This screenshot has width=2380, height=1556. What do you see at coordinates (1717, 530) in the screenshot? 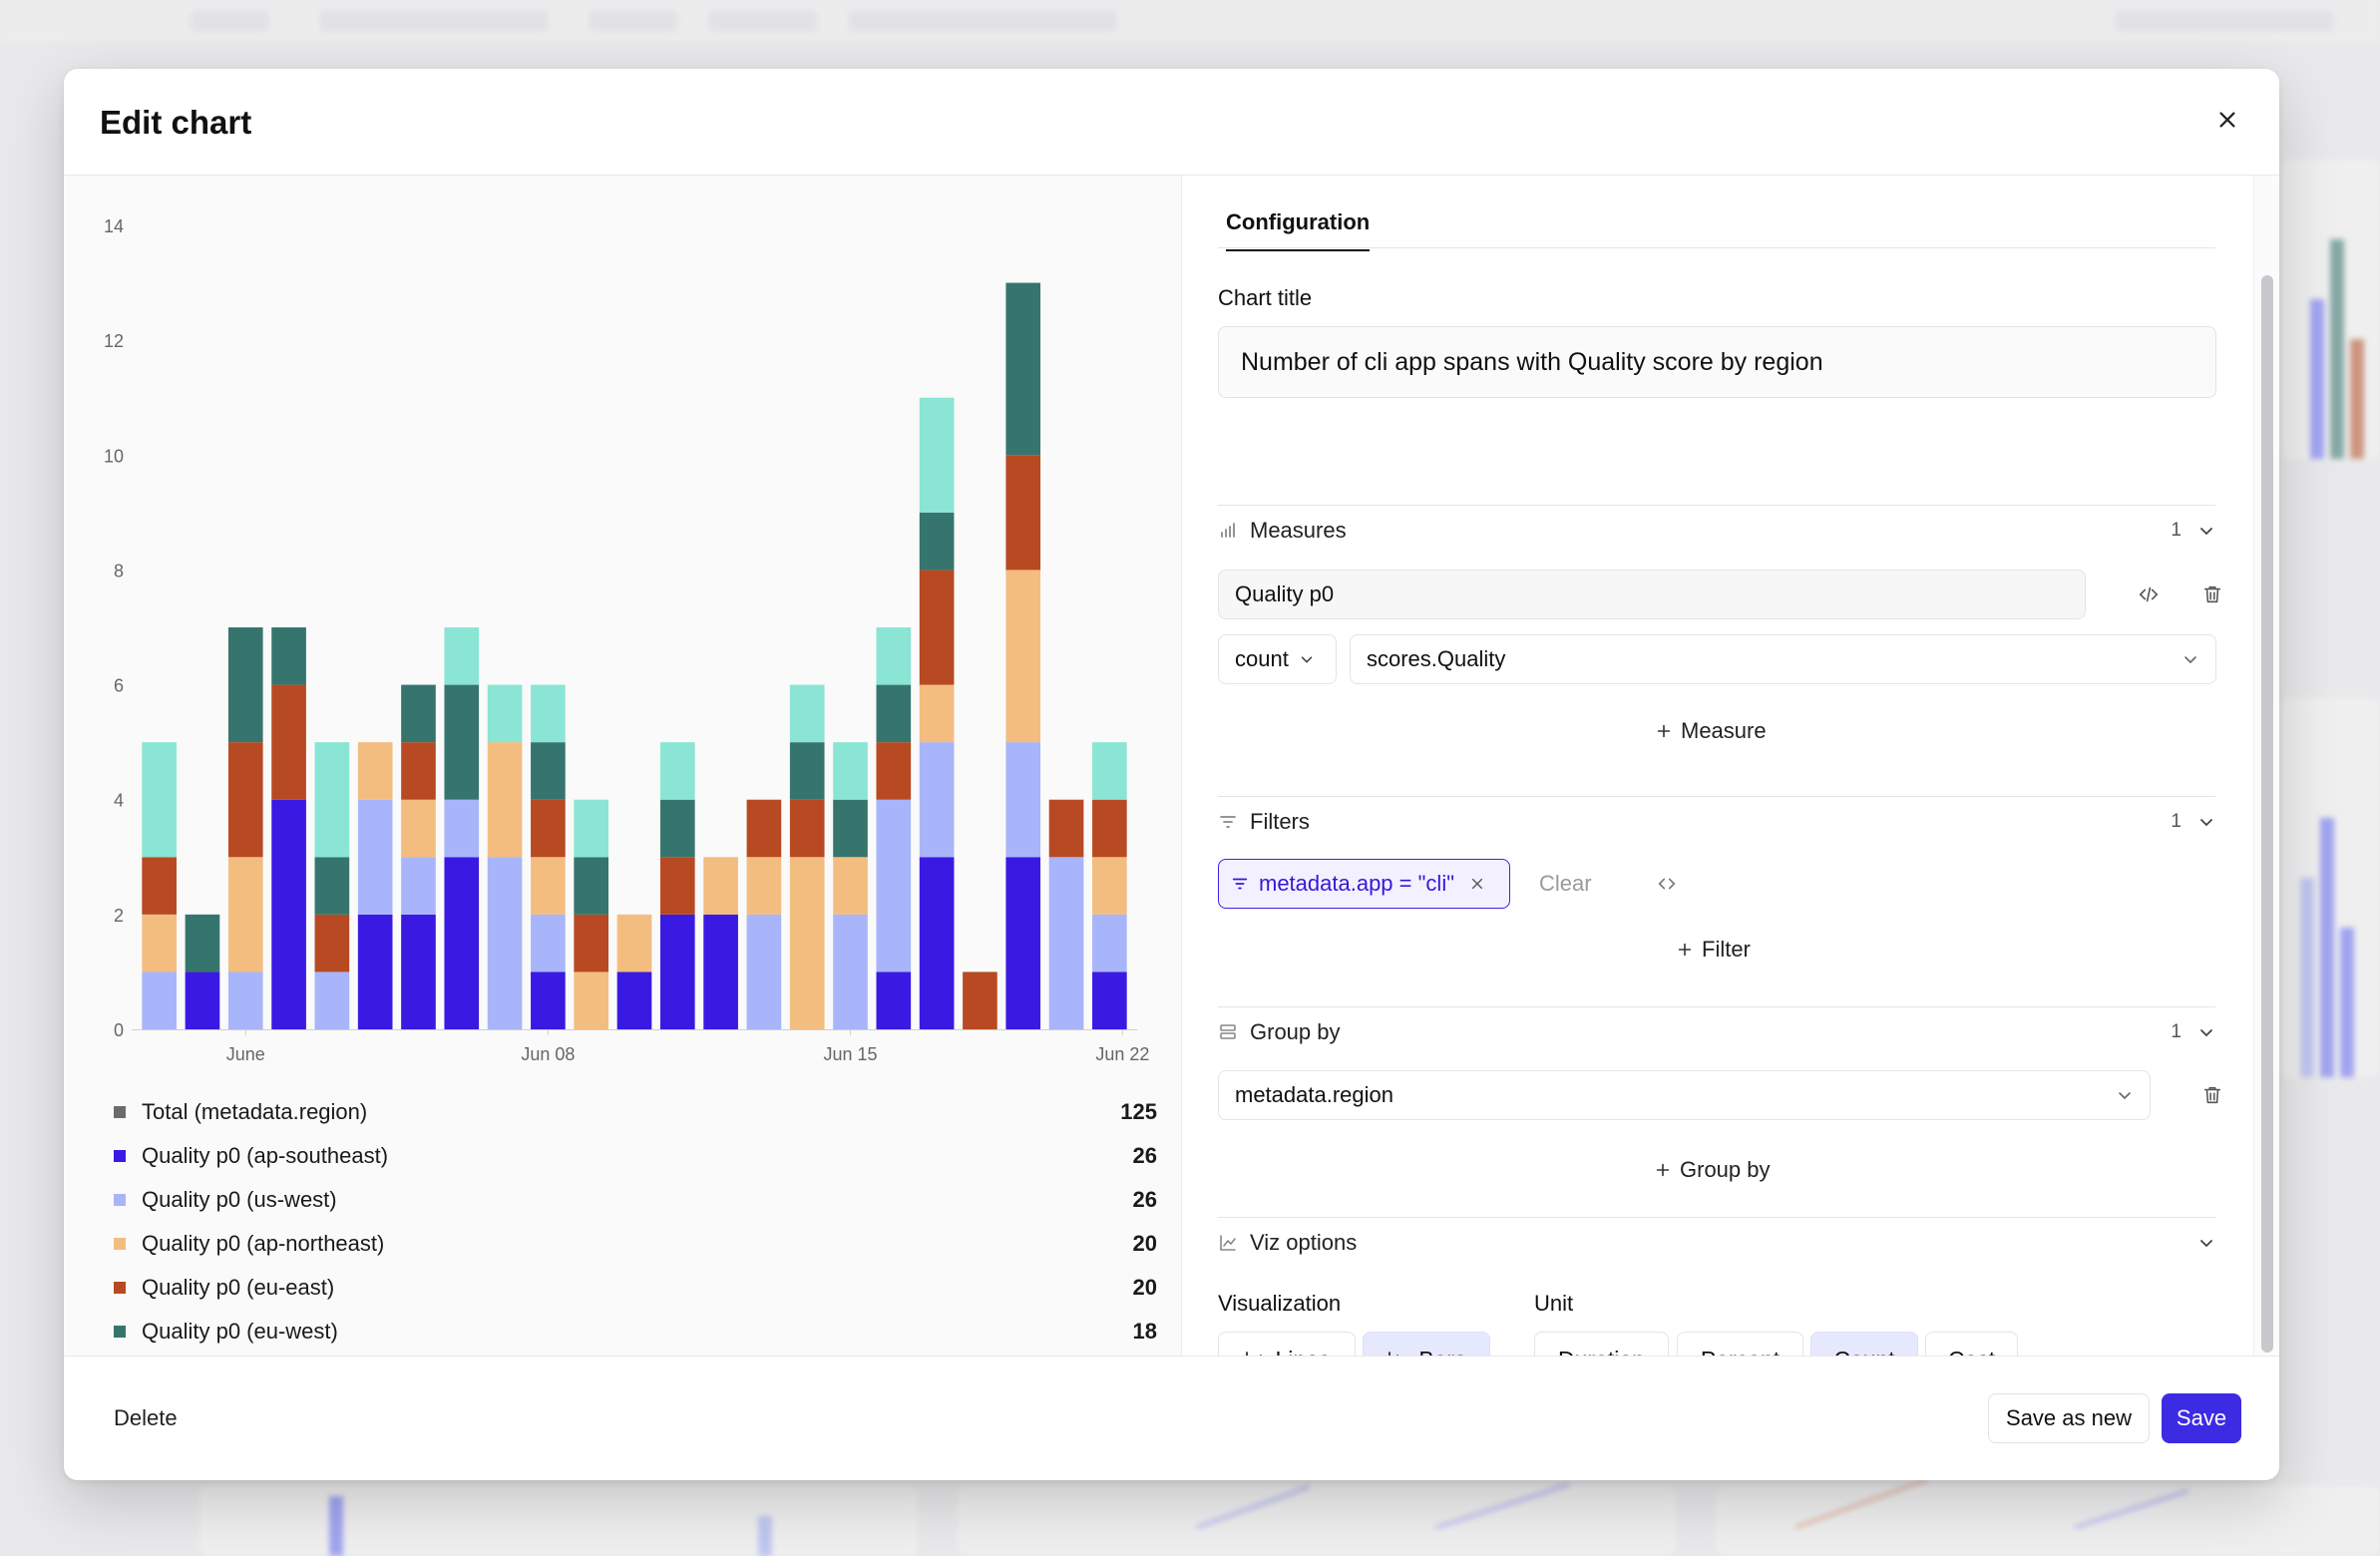
I see `measures-header: Measures 1` at bounding box center [1717, 530].